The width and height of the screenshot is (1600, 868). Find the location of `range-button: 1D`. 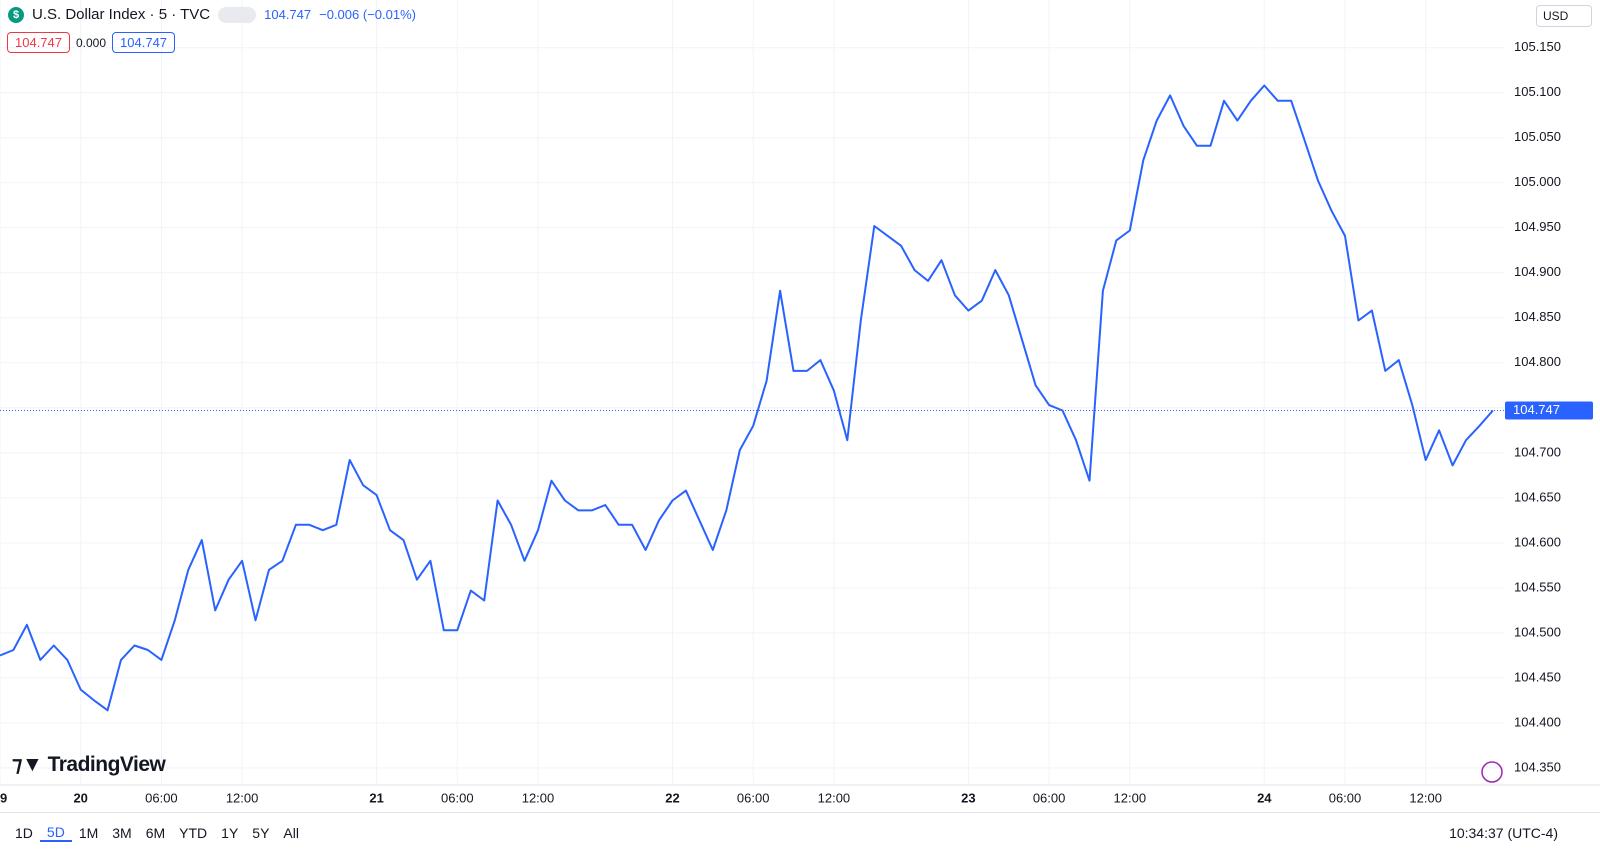

range-button: 1D is located at coordinates (24, 833).